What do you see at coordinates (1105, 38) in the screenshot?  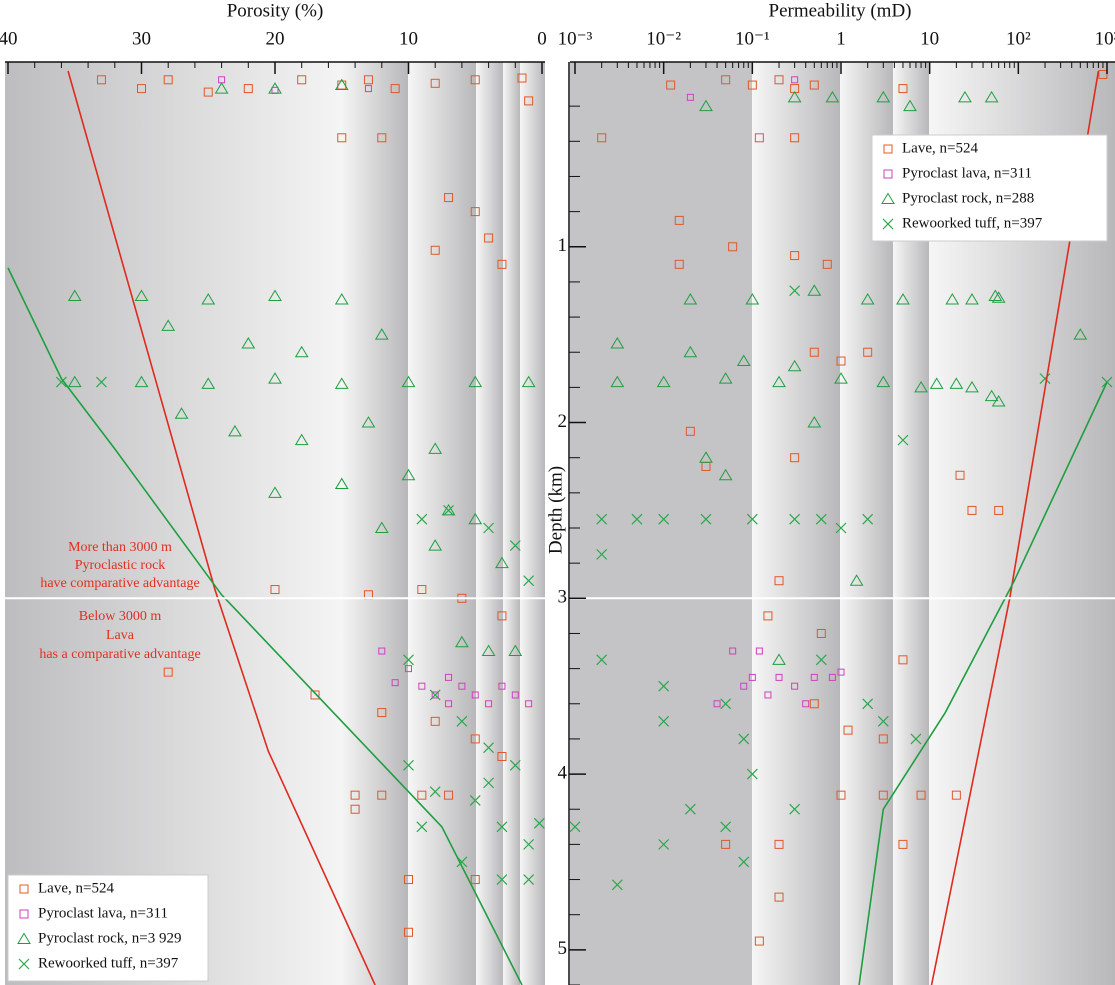 I see `x-tick-label: 10³` at bounding box center [1105, 38].